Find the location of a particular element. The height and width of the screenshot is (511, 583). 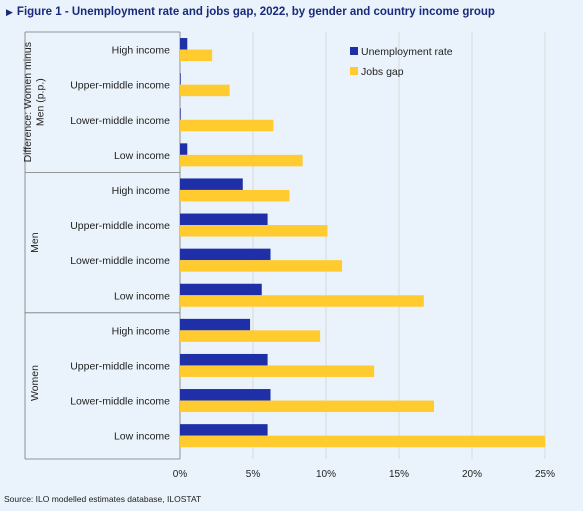

legend-swatch-unemployment is located at coordinates (354, 51).